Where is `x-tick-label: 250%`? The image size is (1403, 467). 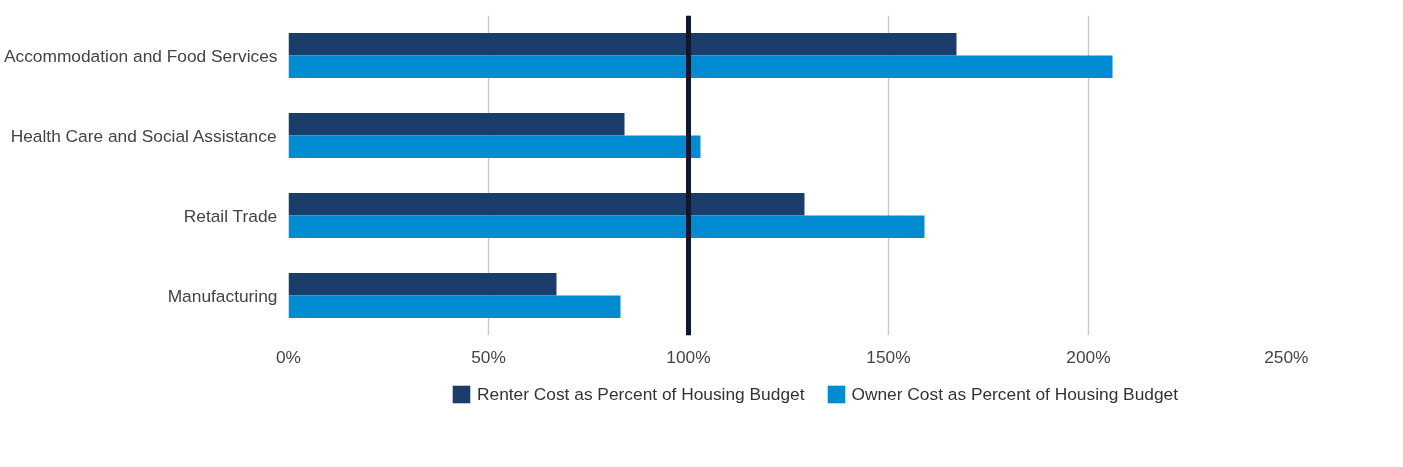
x-tick-label: 250% is located at coordinates (1286, 356).